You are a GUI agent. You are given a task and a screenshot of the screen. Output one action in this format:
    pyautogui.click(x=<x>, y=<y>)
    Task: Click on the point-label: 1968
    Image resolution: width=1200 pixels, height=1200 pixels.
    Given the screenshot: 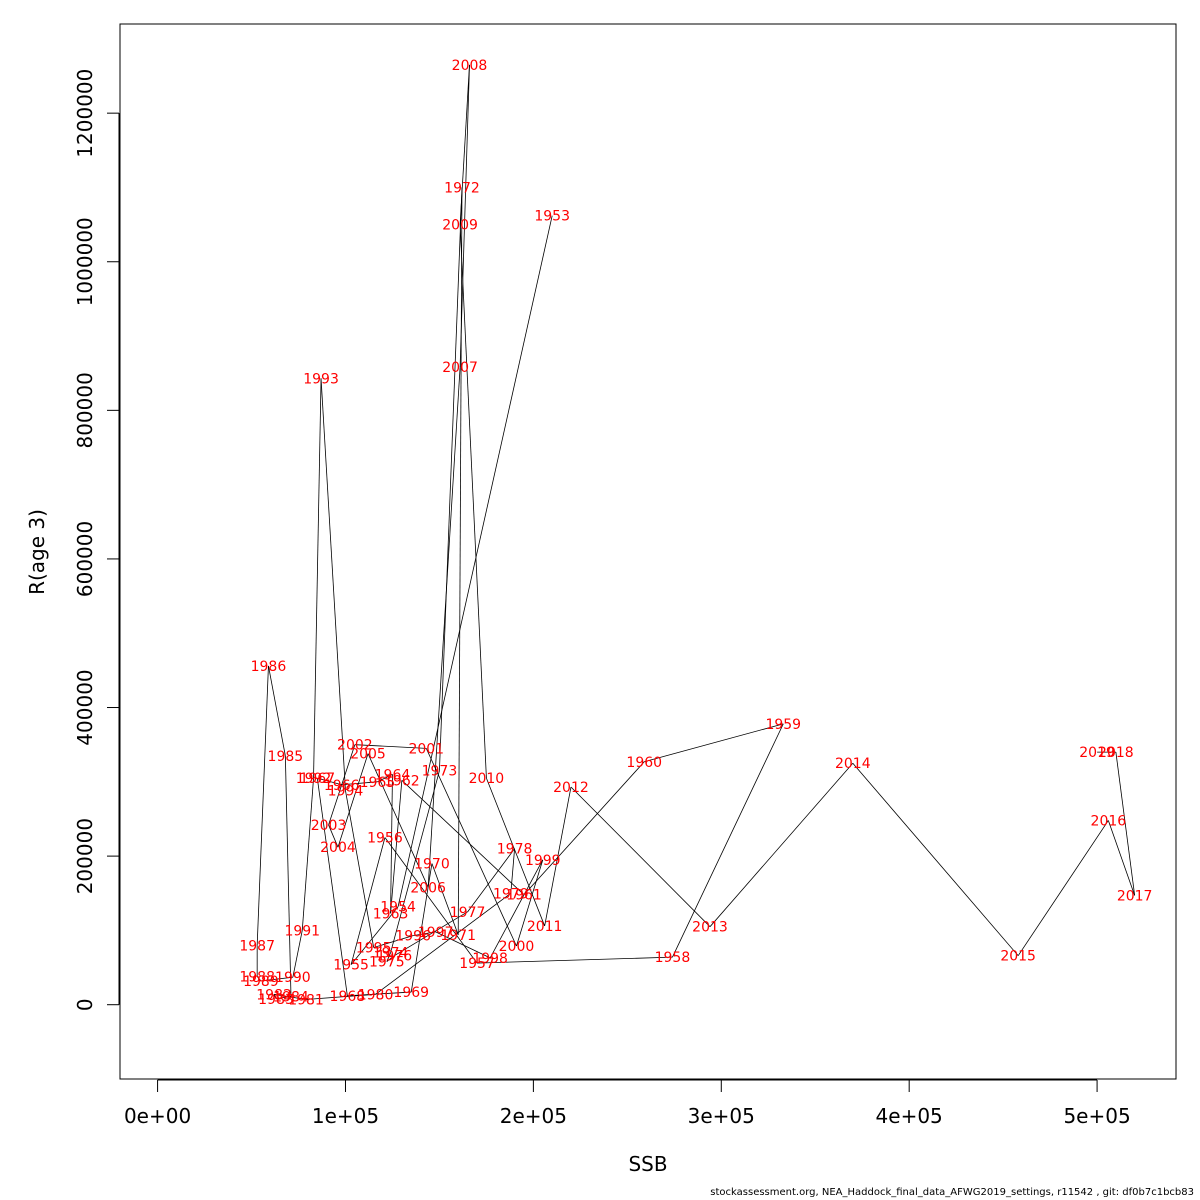 What is the action you would take?
    pyautogui.click(x=348, y=997)
    